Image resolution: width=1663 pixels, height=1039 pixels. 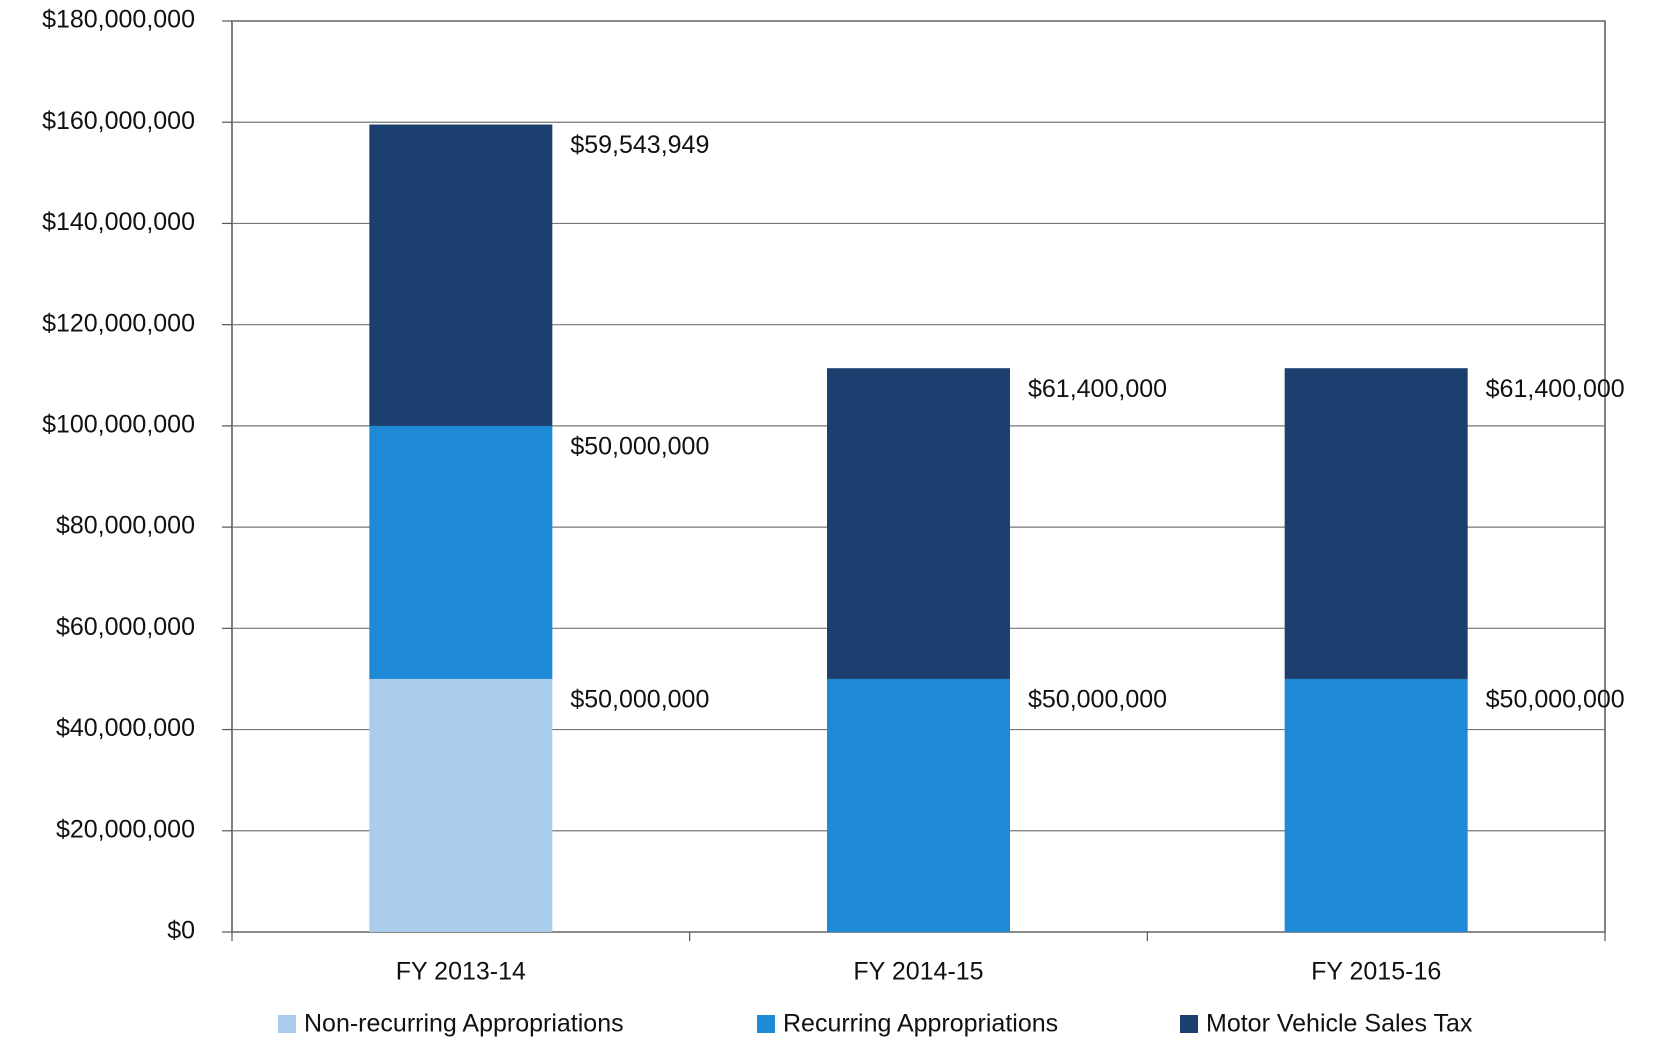 What do you see at coordinates (1376, 972) in the screenshot?
I see `x-tick-label: FY 2015-16` at bounding box center [1376, 972].